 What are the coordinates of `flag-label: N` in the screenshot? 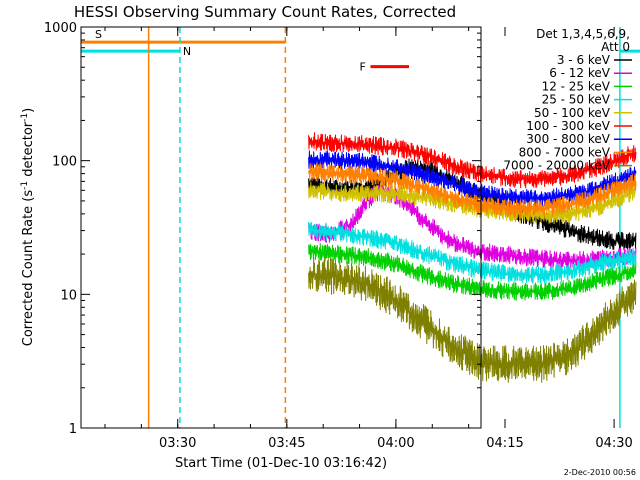 It's located at (187, 51).